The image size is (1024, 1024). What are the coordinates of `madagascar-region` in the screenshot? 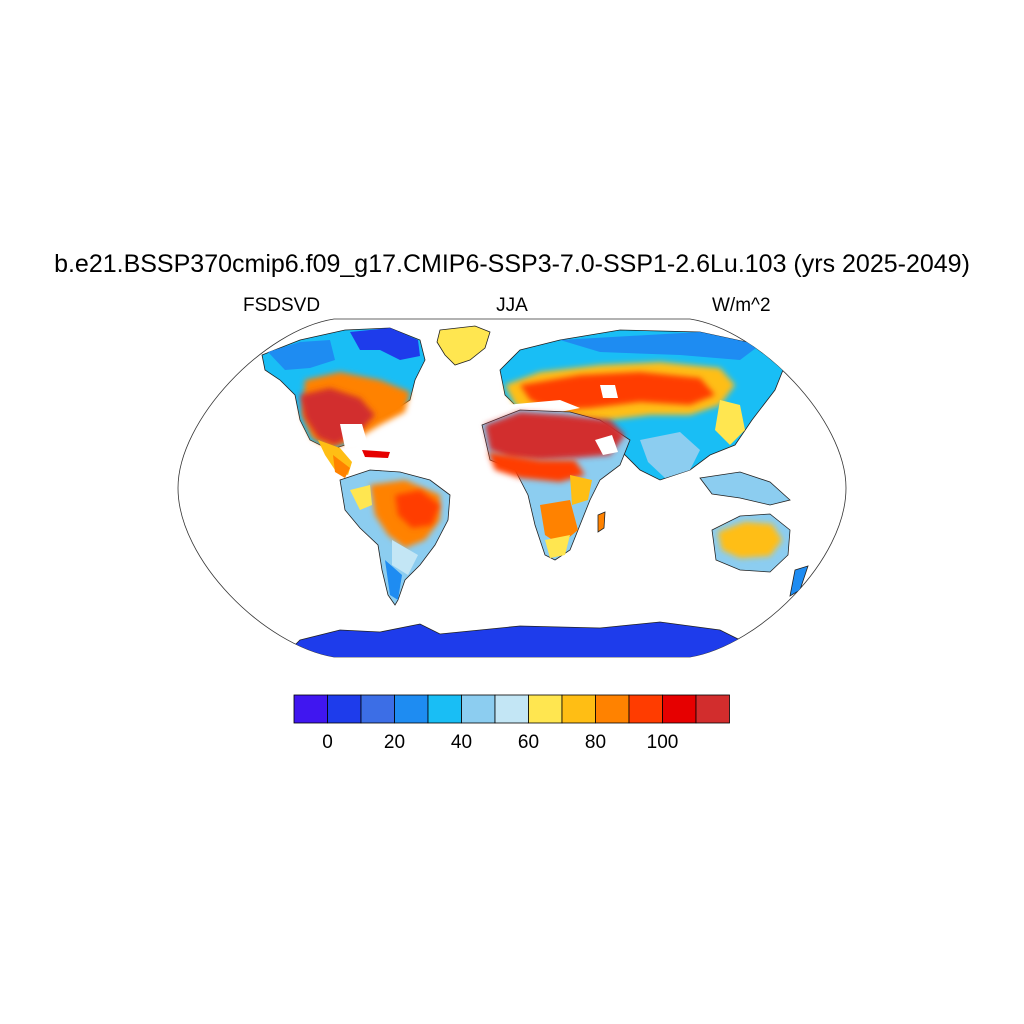 It's located at (601, 522).